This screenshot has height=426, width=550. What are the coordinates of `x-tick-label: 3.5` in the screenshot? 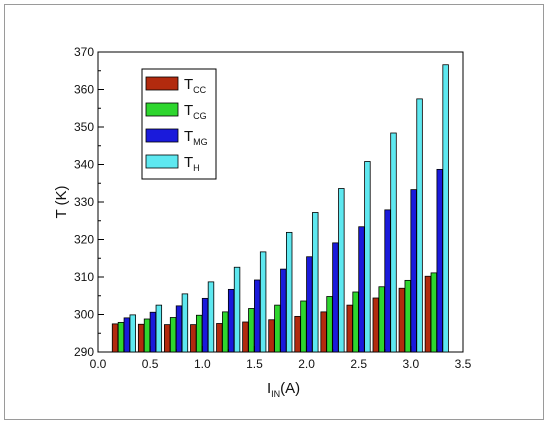 It's located at (463, 364).